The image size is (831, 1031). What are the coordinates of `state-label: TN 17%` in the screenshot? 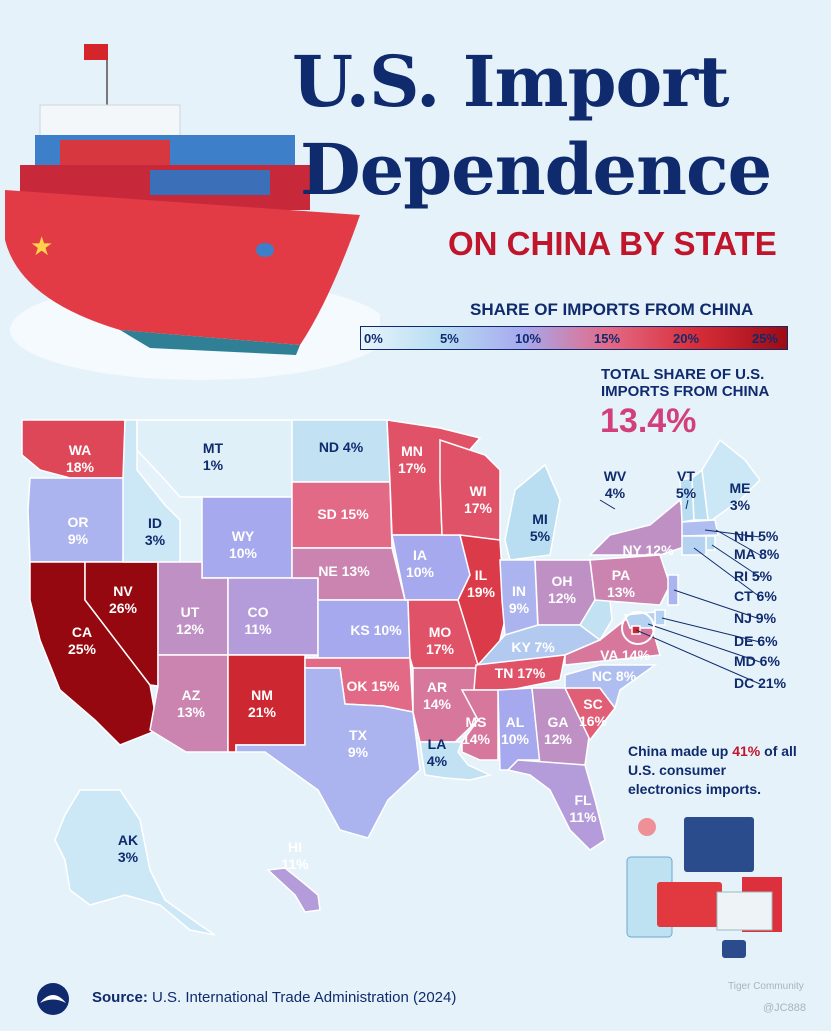 It's located at (520, 673).